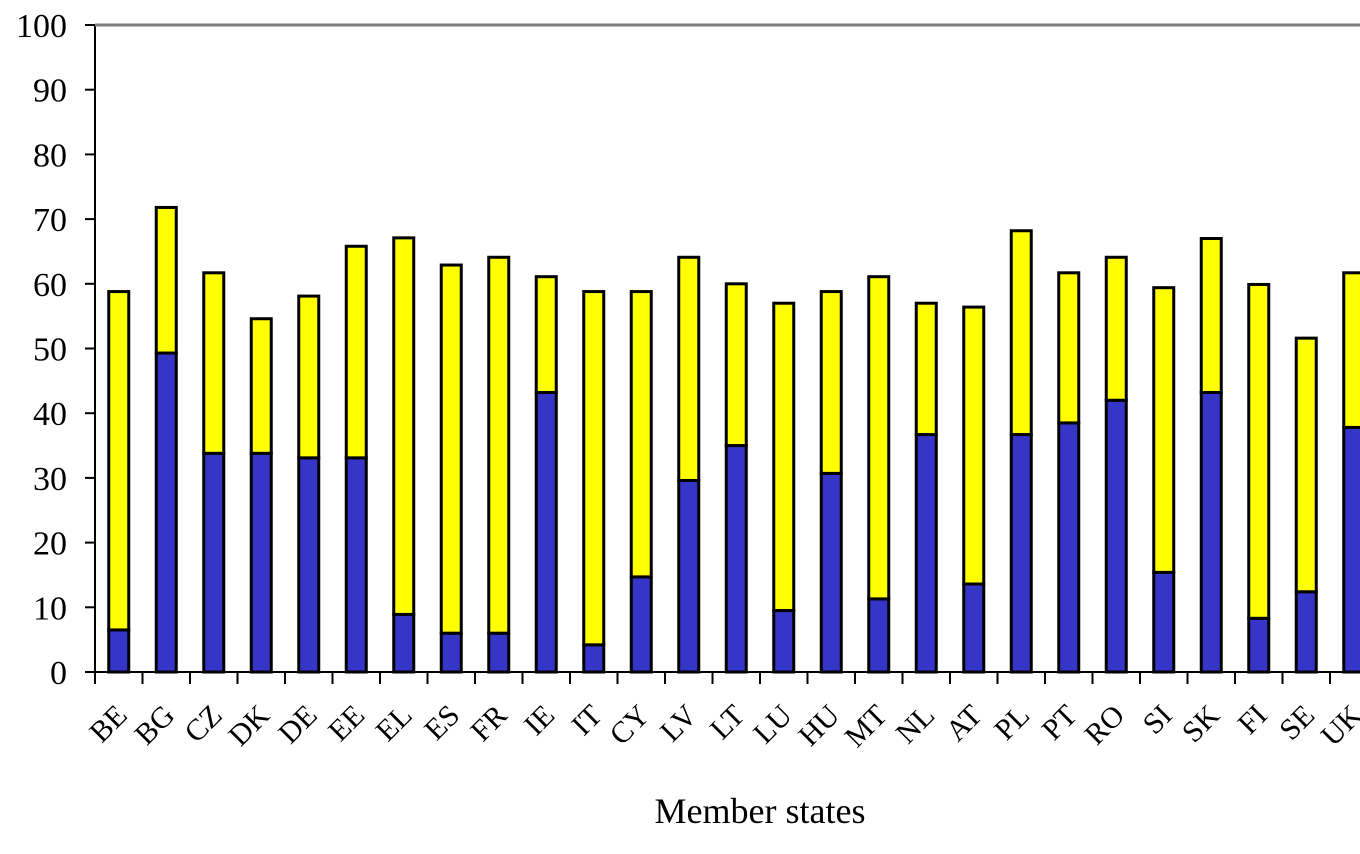  Describe the element at coordinates (760, 811) in the screenshot. I see `x-axis-title: Member states` at that location.